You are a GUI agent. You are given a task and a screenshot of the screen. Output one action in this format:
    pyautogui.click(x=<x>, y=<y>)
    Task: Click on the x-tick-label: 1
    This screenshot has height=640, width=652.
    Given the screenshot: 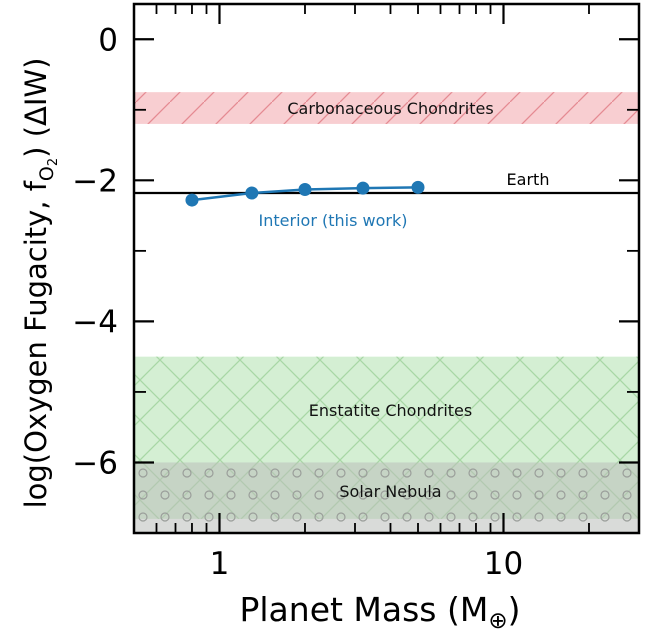 What is the action you would take?
    pyautogui.click(x=220, y=564)
    